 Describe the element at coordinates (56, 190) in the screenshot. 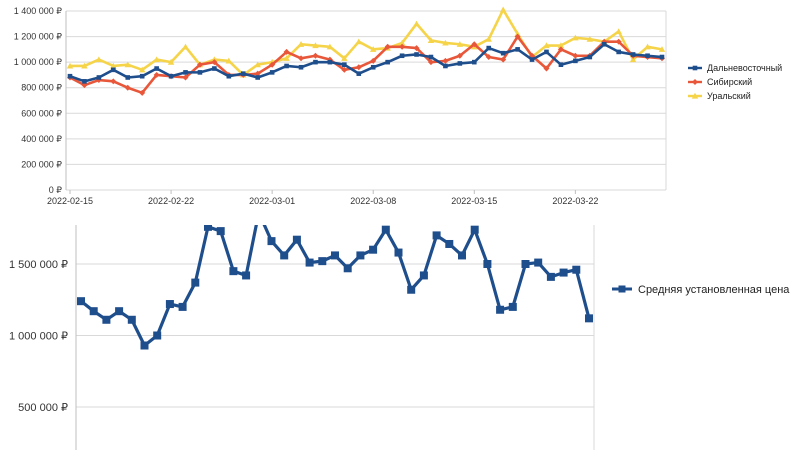

I see `top-y-tick-label: 0 ₽` at that location.